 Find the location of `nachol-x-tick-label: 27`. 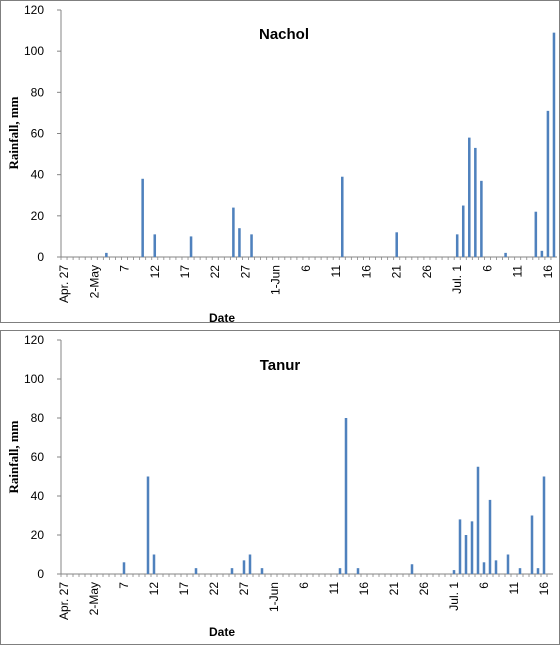

nachol-x-tick-label: 27 is located at coordinates (245, 272).